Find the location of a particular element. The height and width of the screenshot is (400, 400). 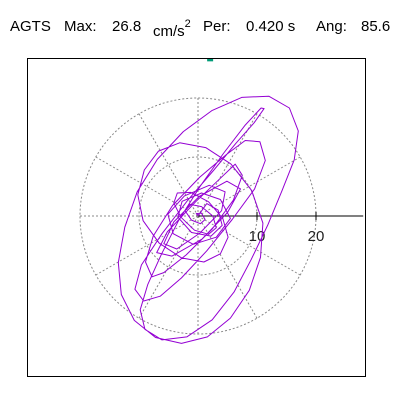

max-value: 26.8 is located at coordinates (127, 26).